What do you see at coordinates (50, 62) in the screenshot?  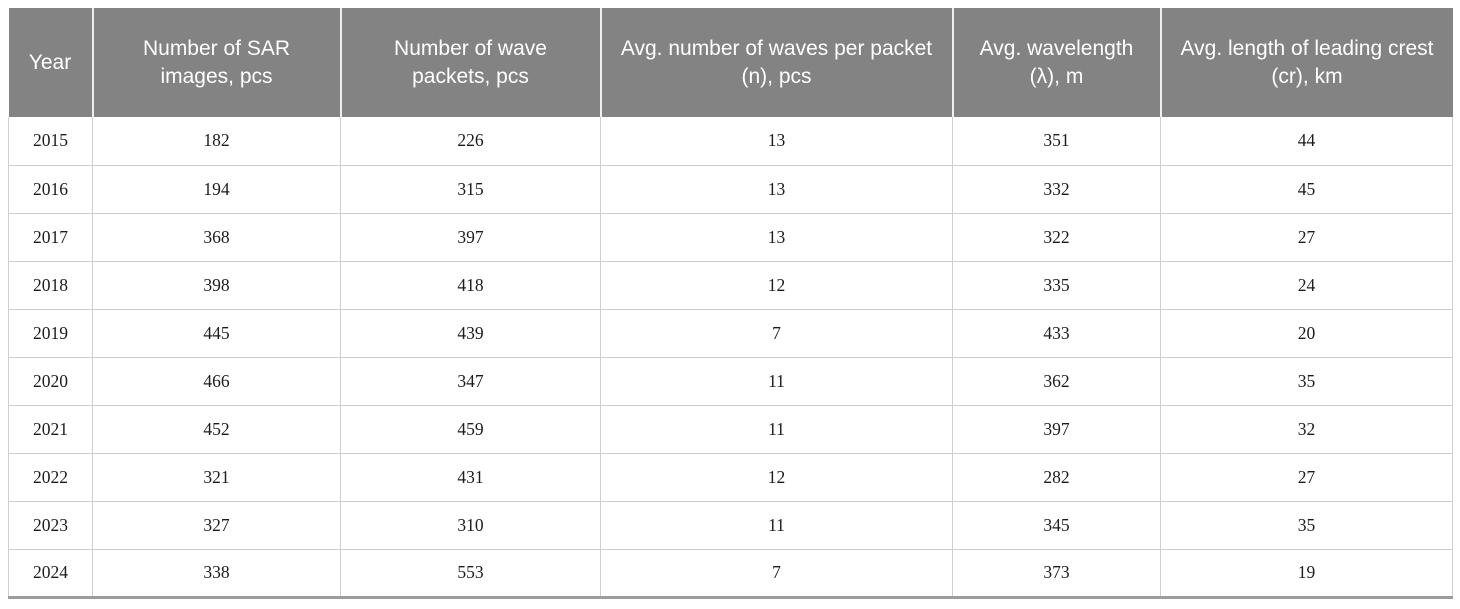 I see `header-cell-year: Year` at bounding box center [50, 62].